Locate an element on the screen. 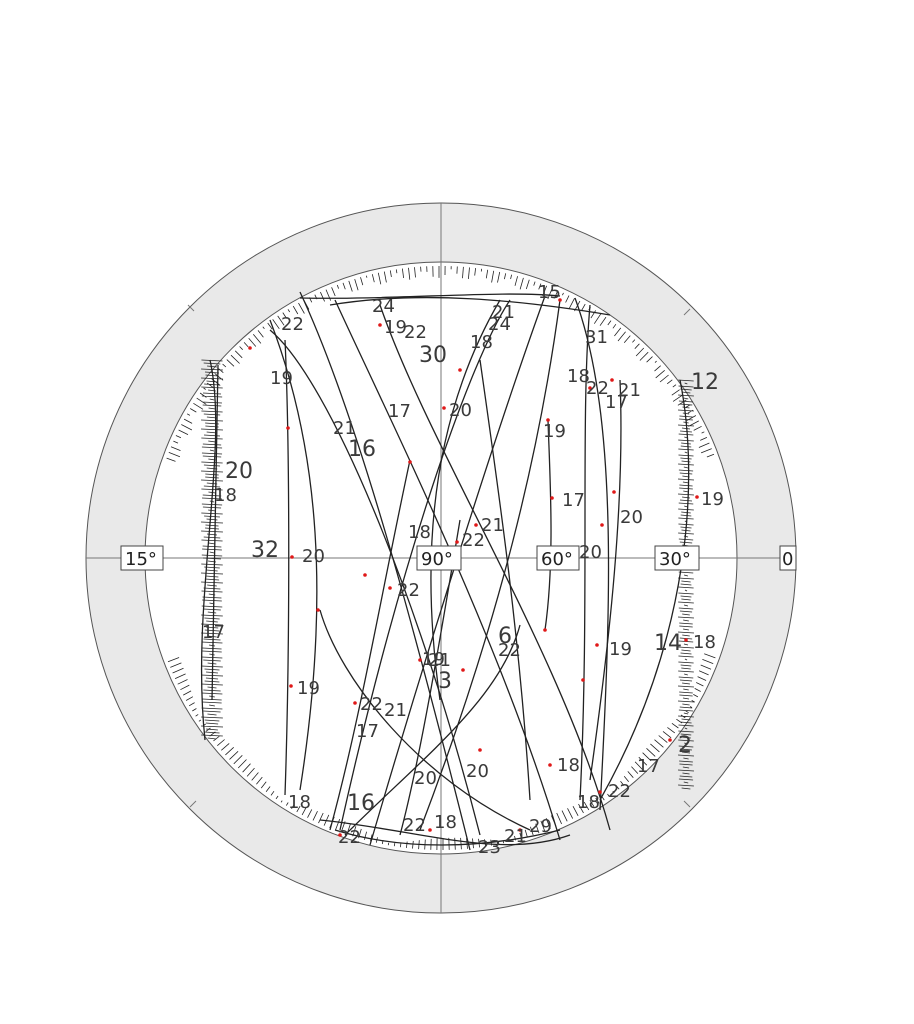 This screenshot has width=914, height=1024. elevation-label-30: 30° is located at coordinates (677, 558).